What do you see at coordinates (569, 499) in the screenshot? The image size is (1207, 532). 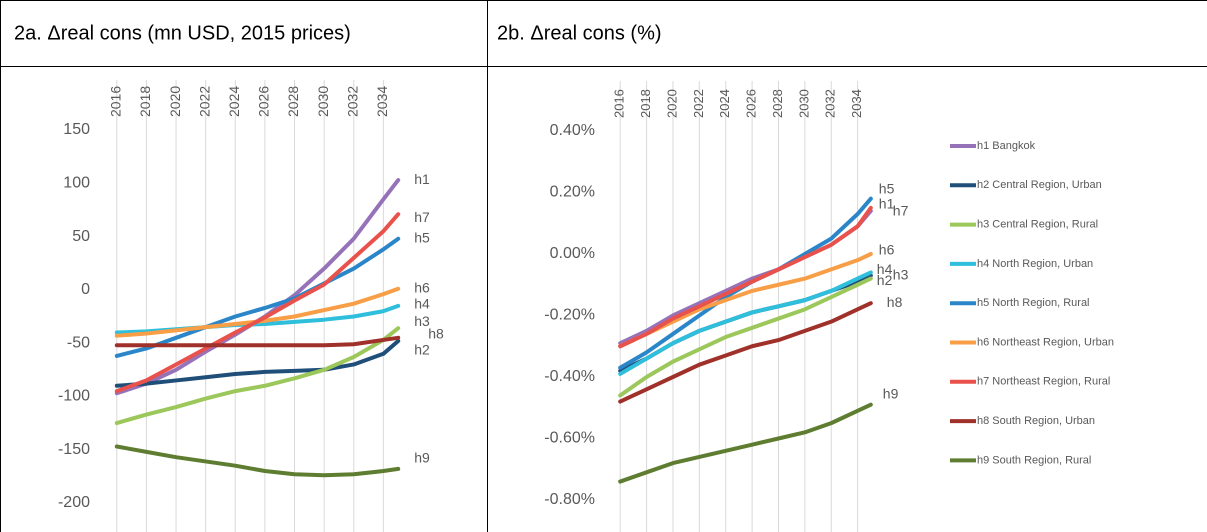 I see `y-tick-label: -0.80%` at bounding box center [569, 499].